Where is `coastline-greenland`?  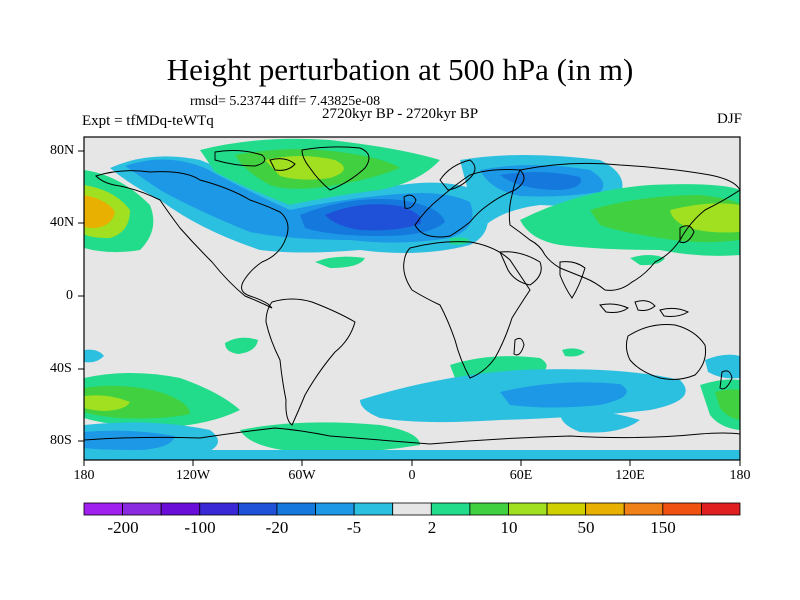 coastline-greenland is located at coordinates (335, 168).